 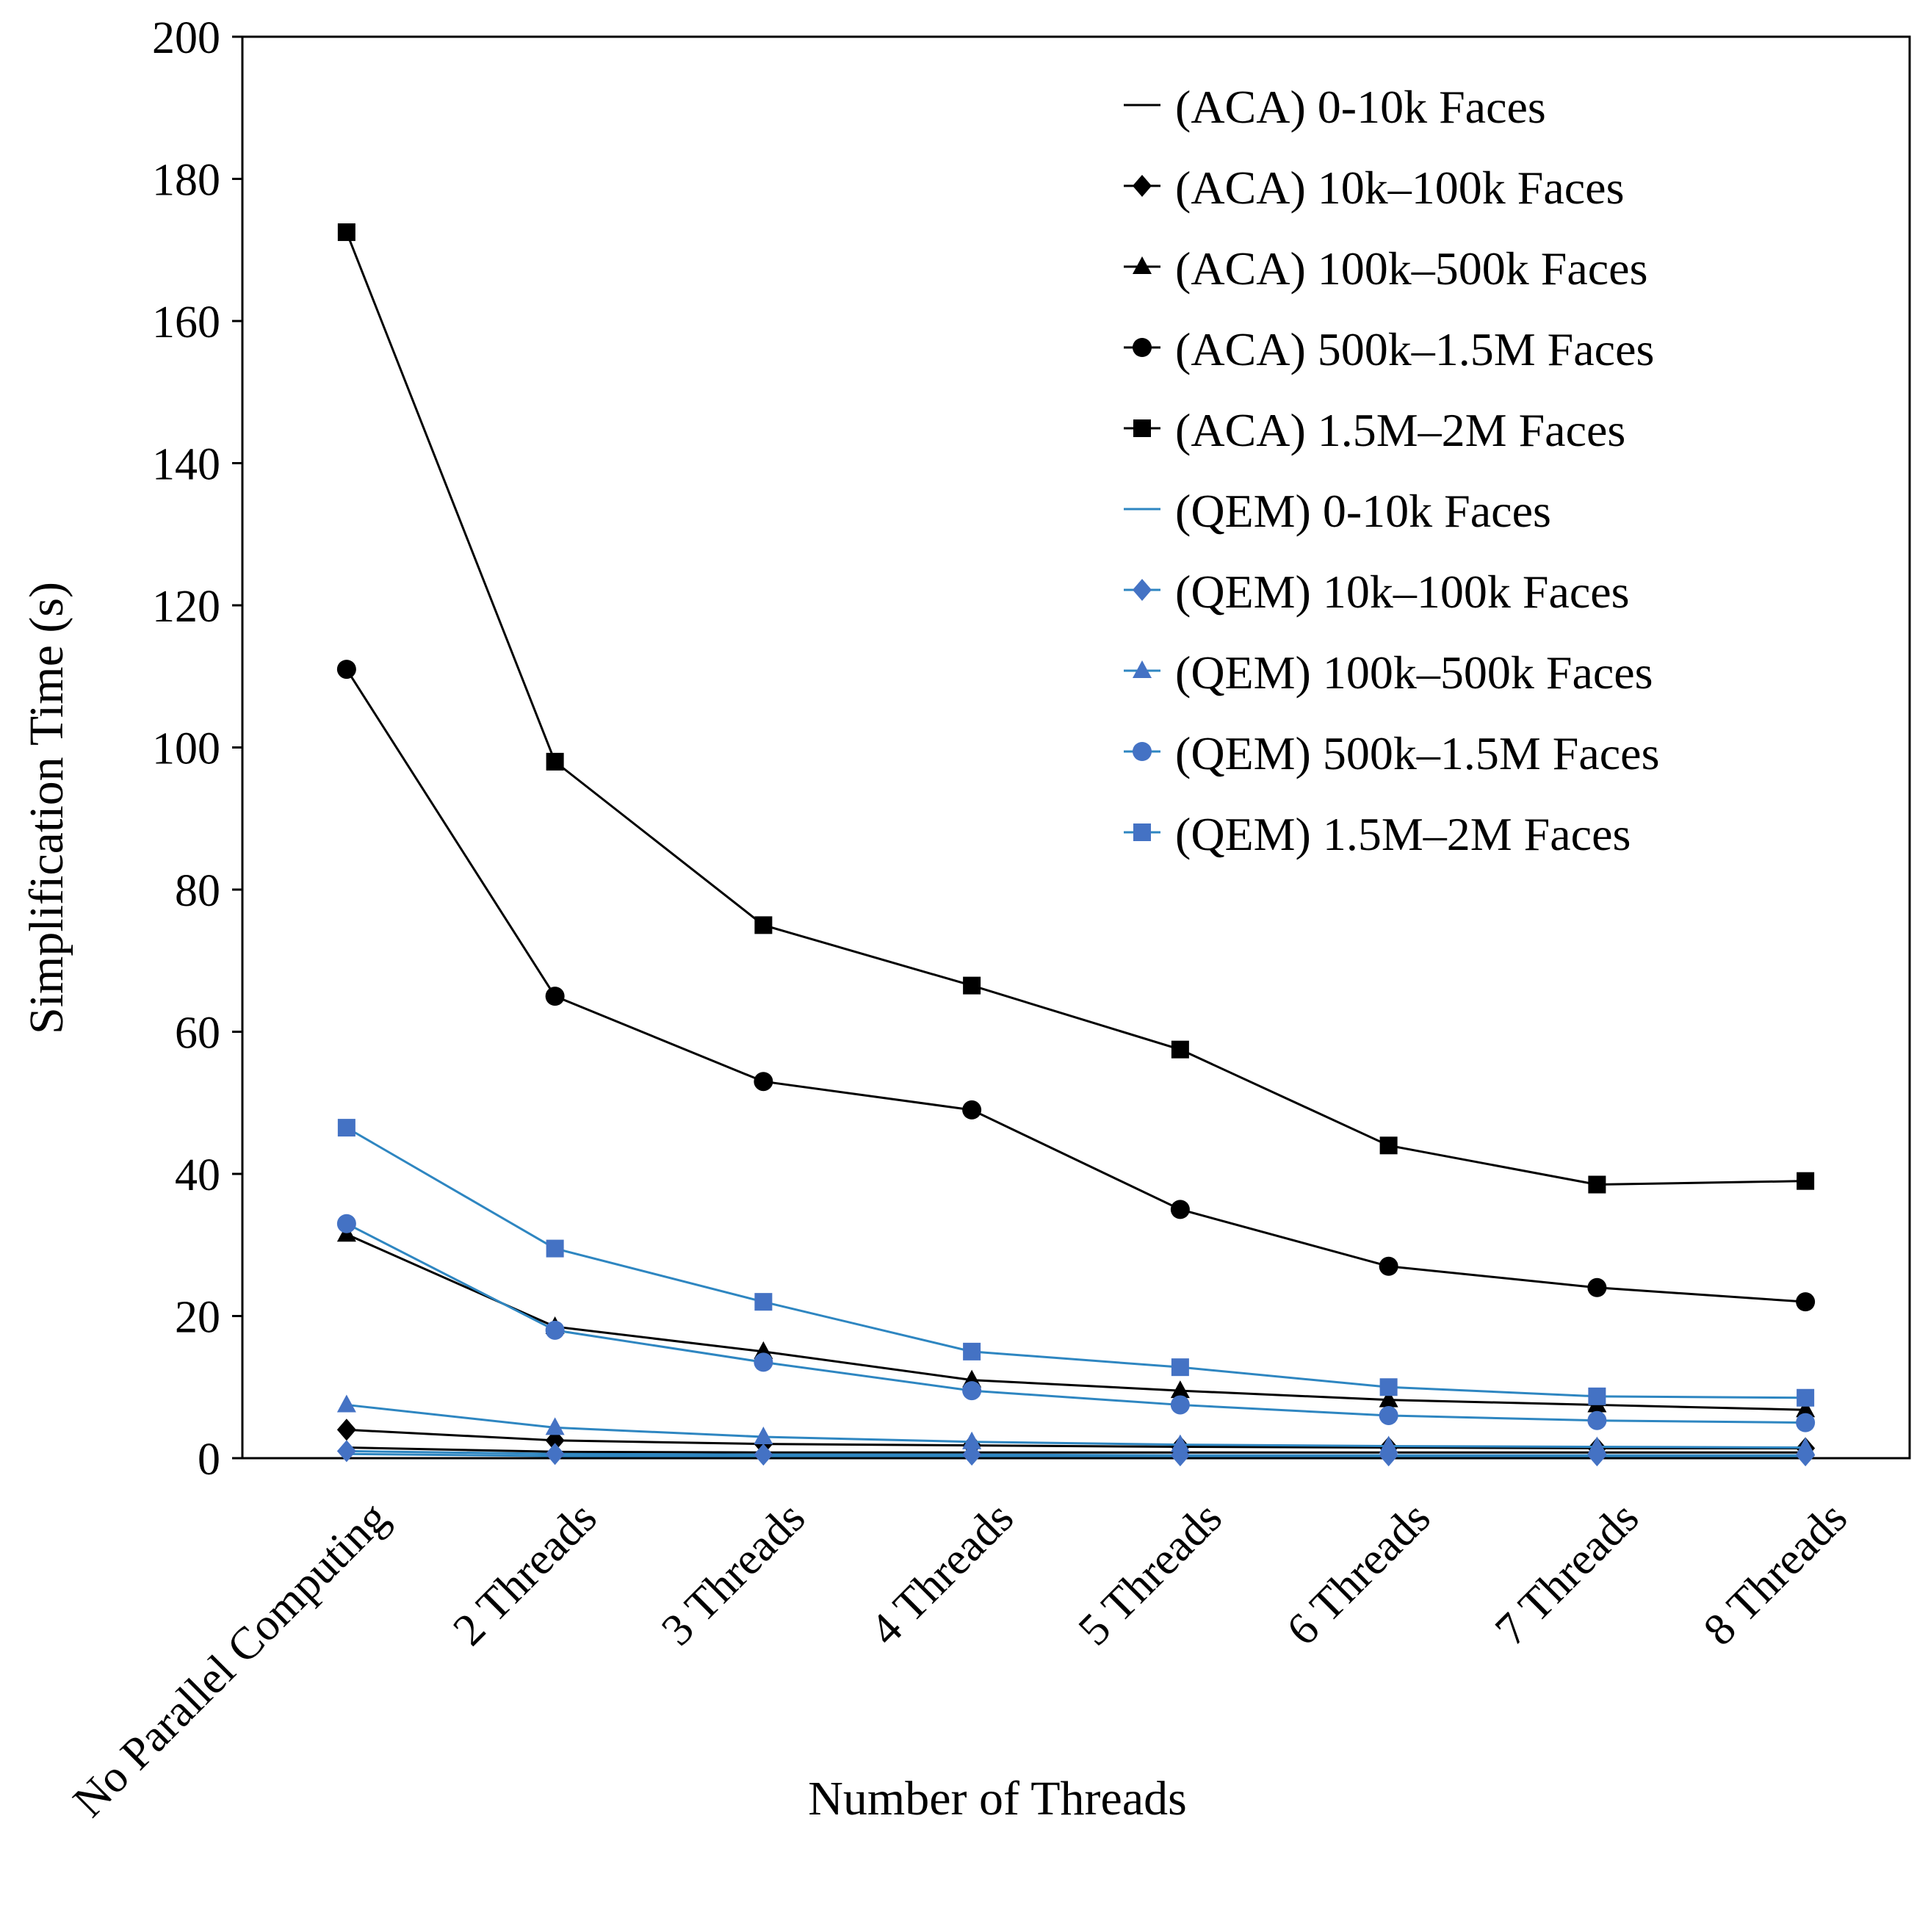 What do you see at coordinates (1399, 188) in the screenshot?
I see `legend-label: (ACA) 10k–100k Faces` at bounding box center [1399, 188].